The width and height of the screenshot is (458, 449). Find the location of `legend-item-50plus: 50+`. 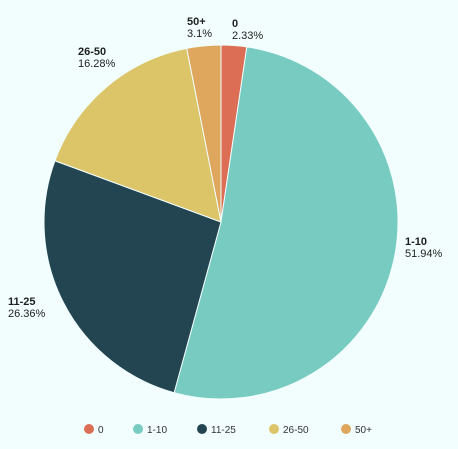

legend-item-50plus: 50+ is located at coordinates (356, 430).